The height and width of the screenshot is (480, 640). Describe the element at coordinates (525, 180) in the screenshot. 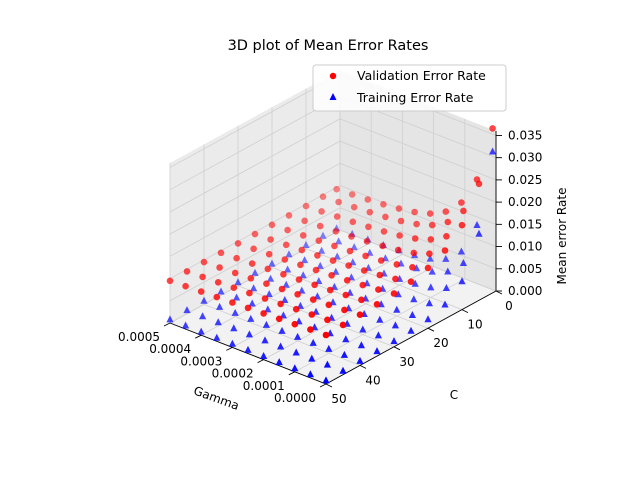

I see `z-tick-label: 0.025` at that location.